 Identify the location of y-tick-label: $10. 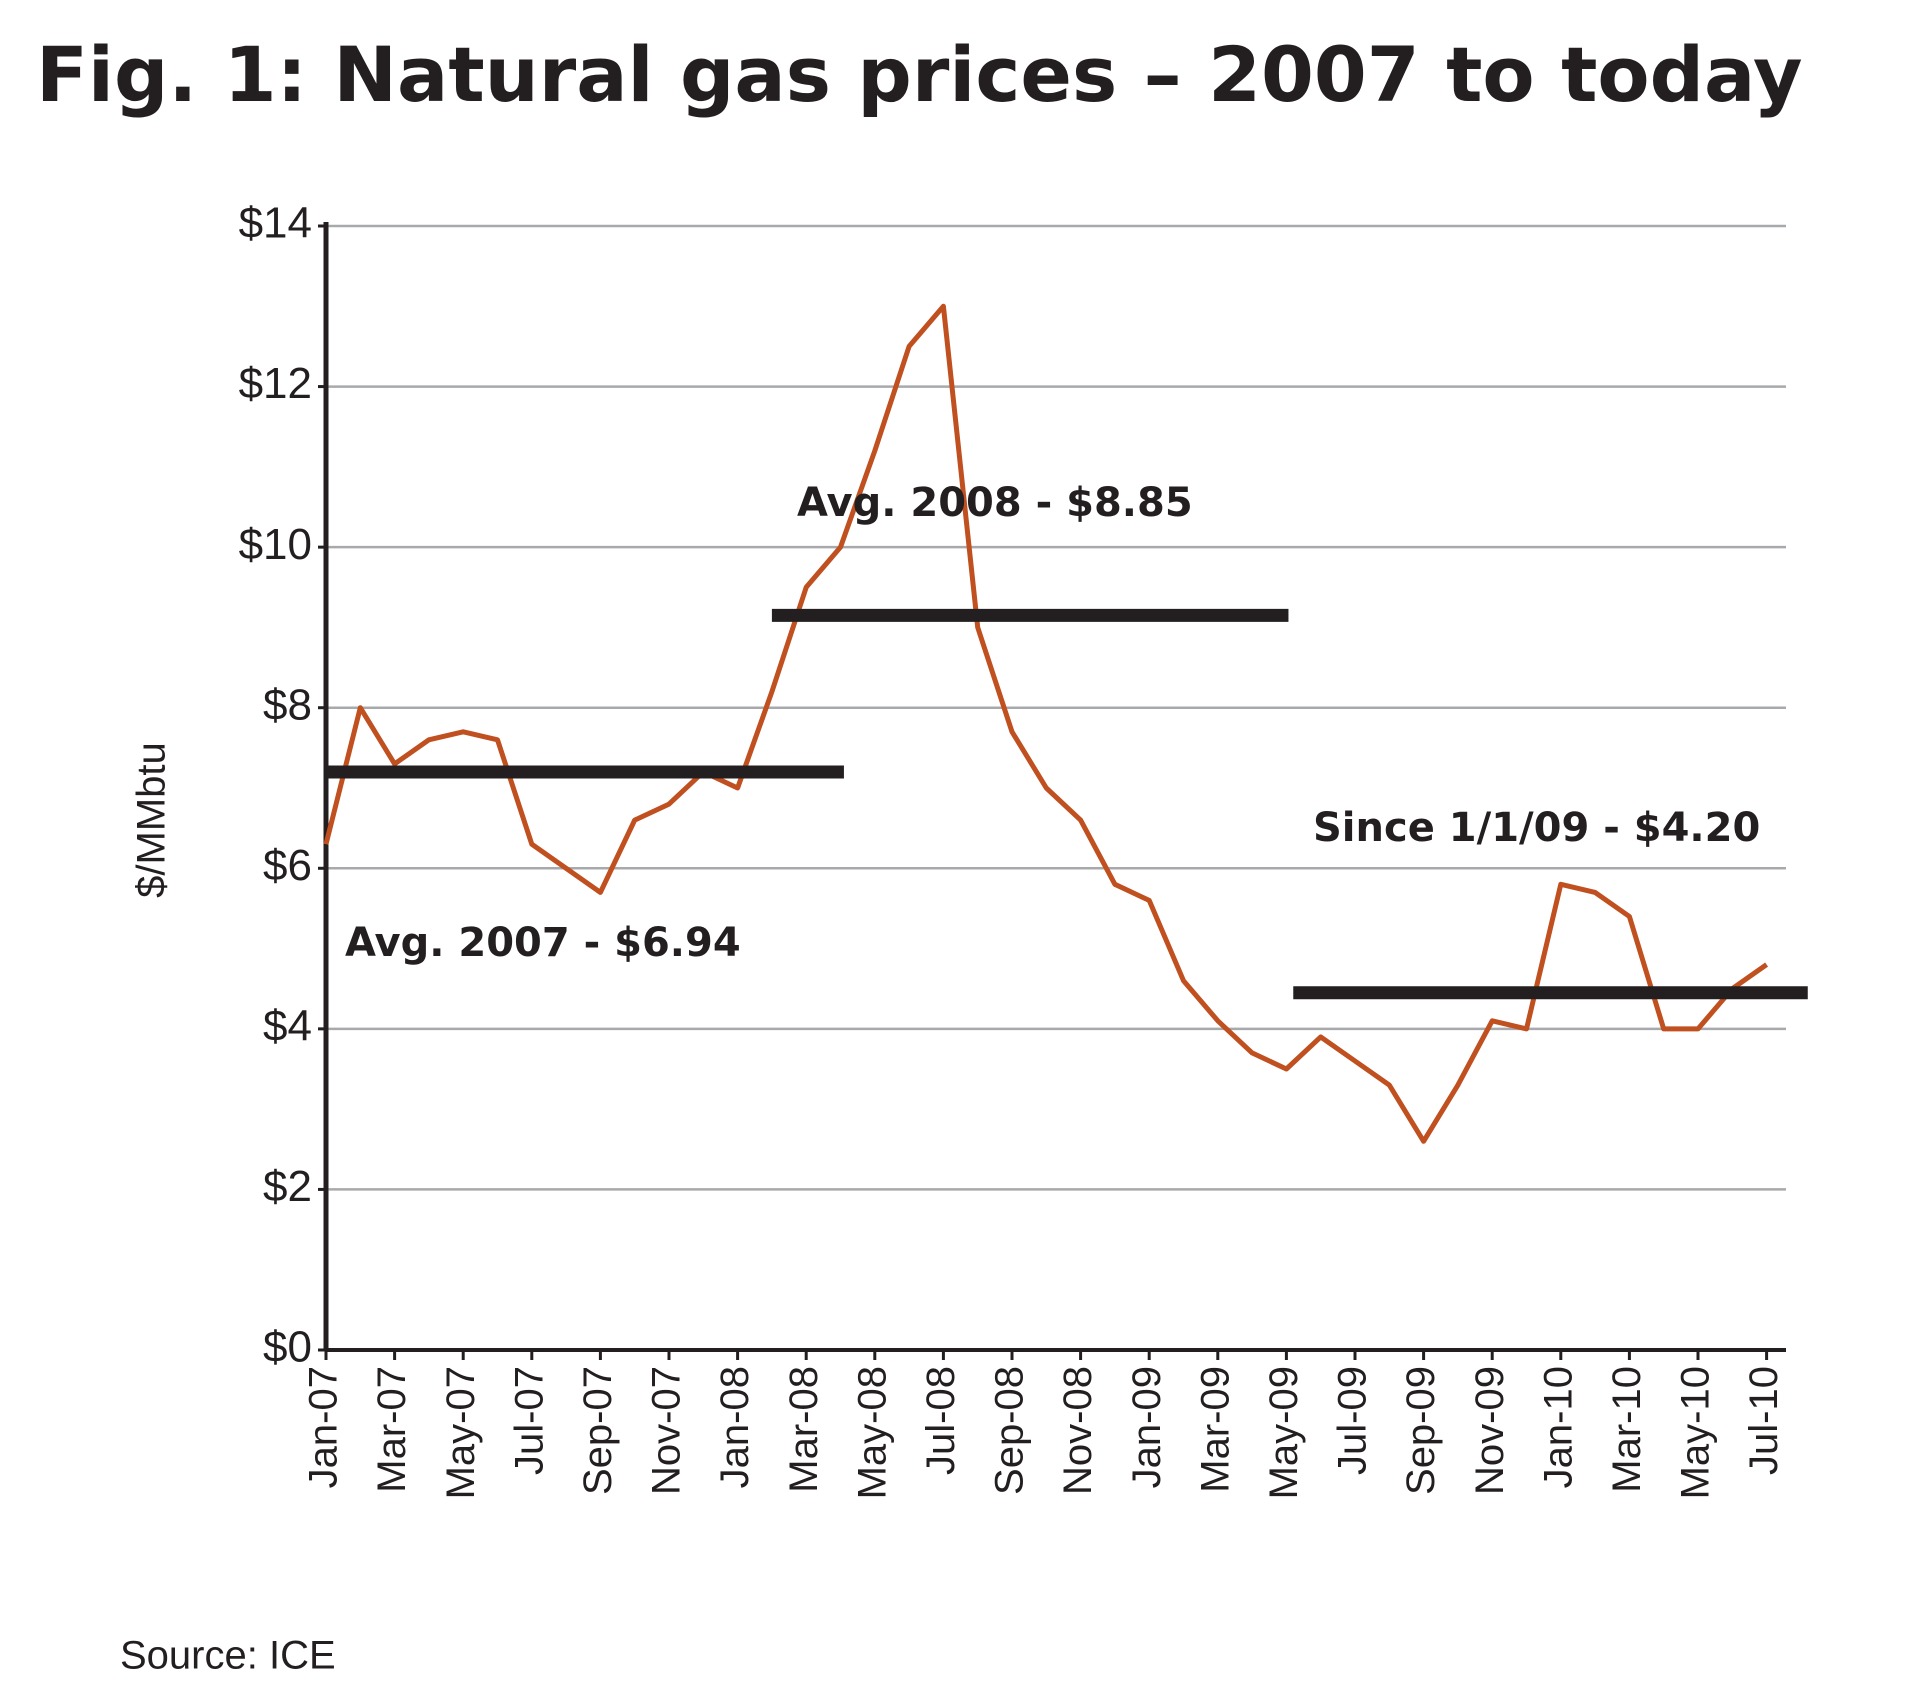
(275, 544).